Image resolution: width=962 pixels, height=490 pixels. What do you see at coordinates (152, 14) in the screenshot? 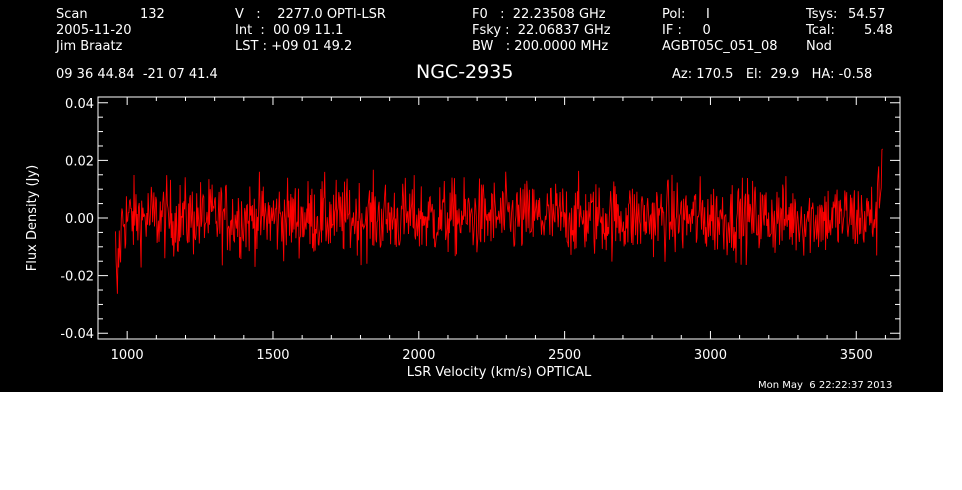
I see `scan-number: 132` at bounding box center [152, 14].